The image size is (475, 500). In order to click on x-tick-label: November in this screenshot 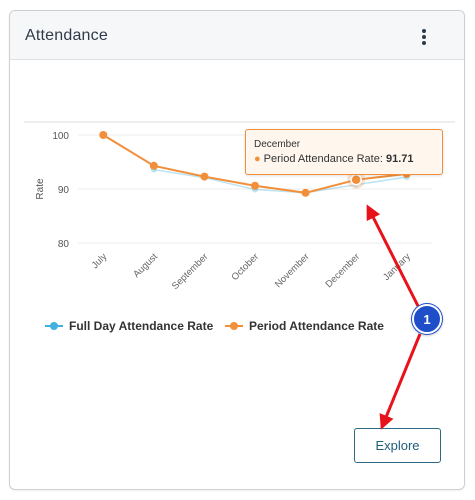, I will do `click(292, 270)`.